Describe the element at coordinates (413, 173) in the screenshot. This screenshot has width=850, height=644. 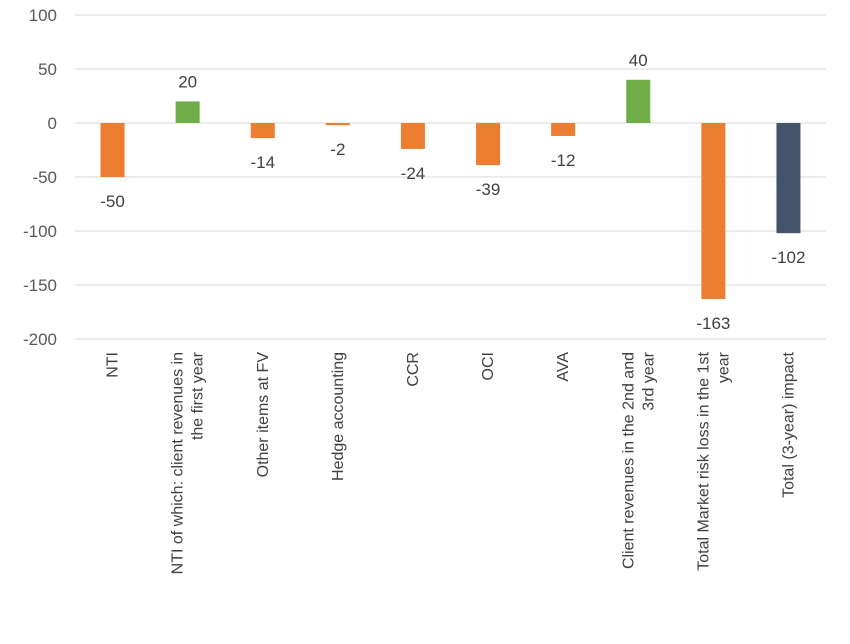
I see `data-label: -24` at that location.